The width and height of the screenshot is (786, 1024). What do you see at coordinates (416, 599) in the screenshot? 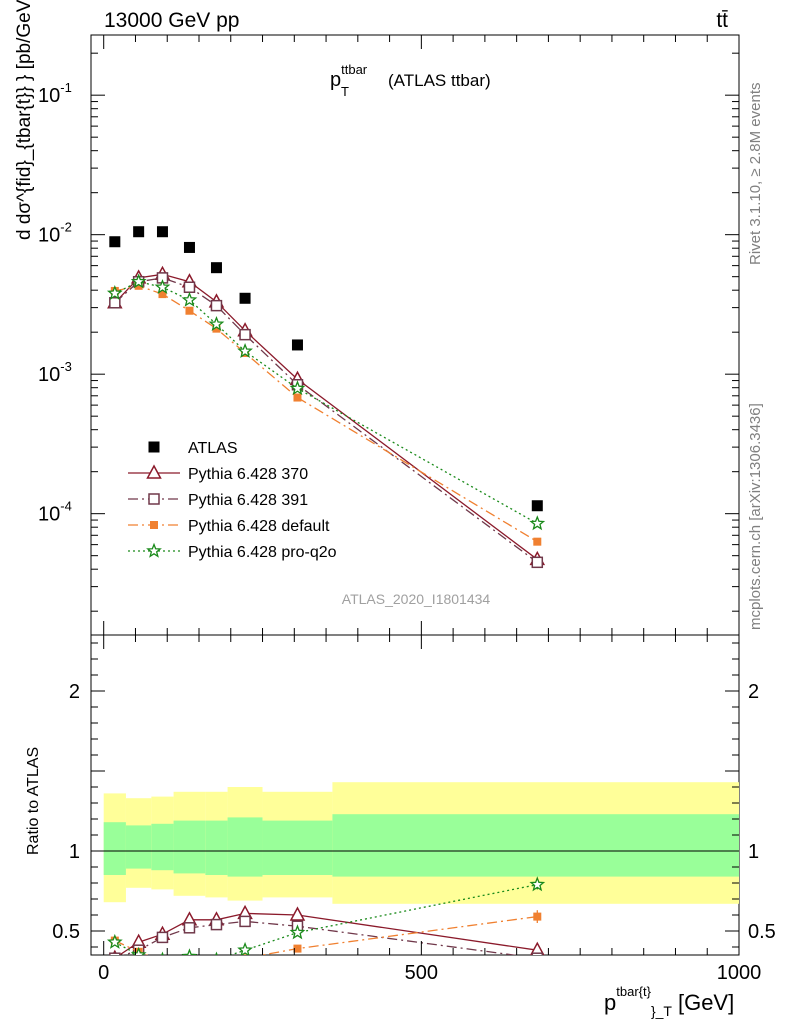
I see `analysis-watermark: ATLAS_2020_I1801434` at bounding box center [416, 599].